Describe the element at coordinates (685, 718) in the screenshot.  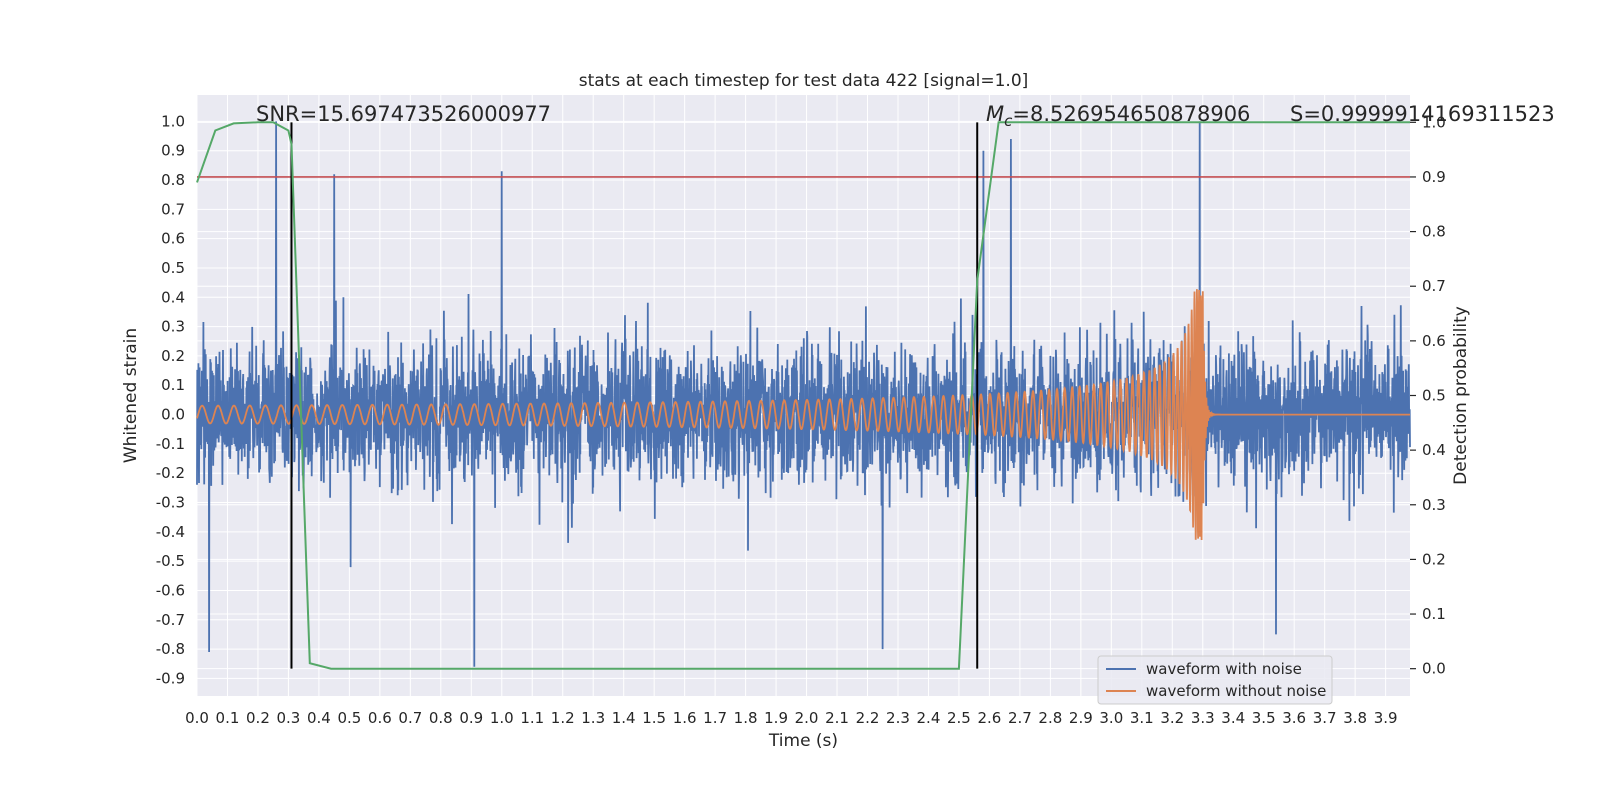
I see `x-tick-label: 1.6` at that location.